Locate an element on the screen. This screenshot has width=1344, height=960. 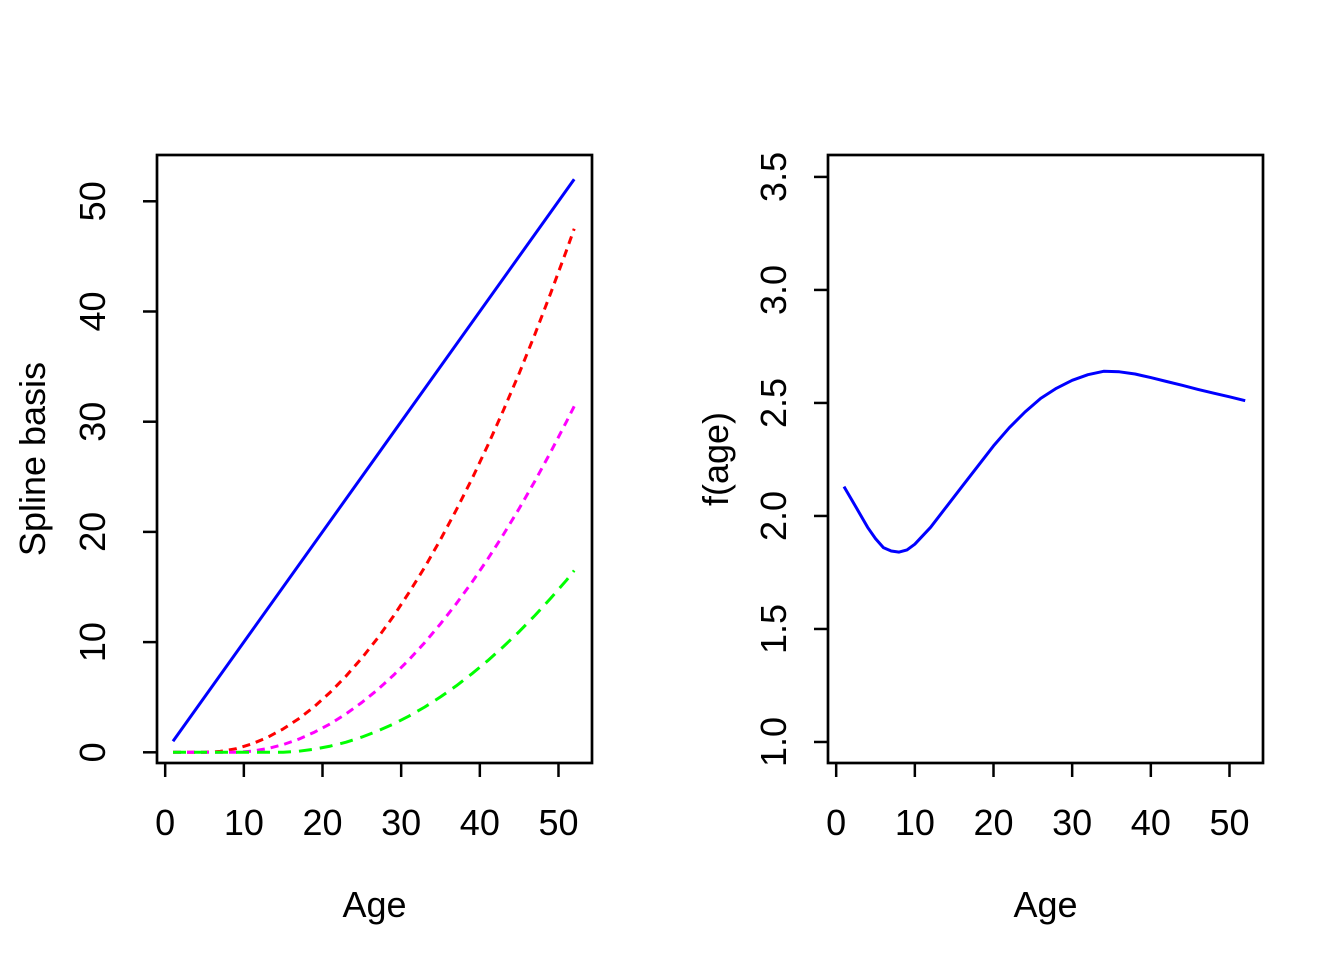
y-tick-label: 10 is located at coordinates (92, 642).